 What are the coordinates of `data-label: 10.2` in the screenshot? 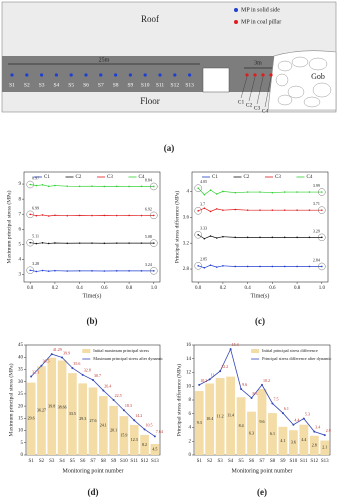 It's located at (266, 380).